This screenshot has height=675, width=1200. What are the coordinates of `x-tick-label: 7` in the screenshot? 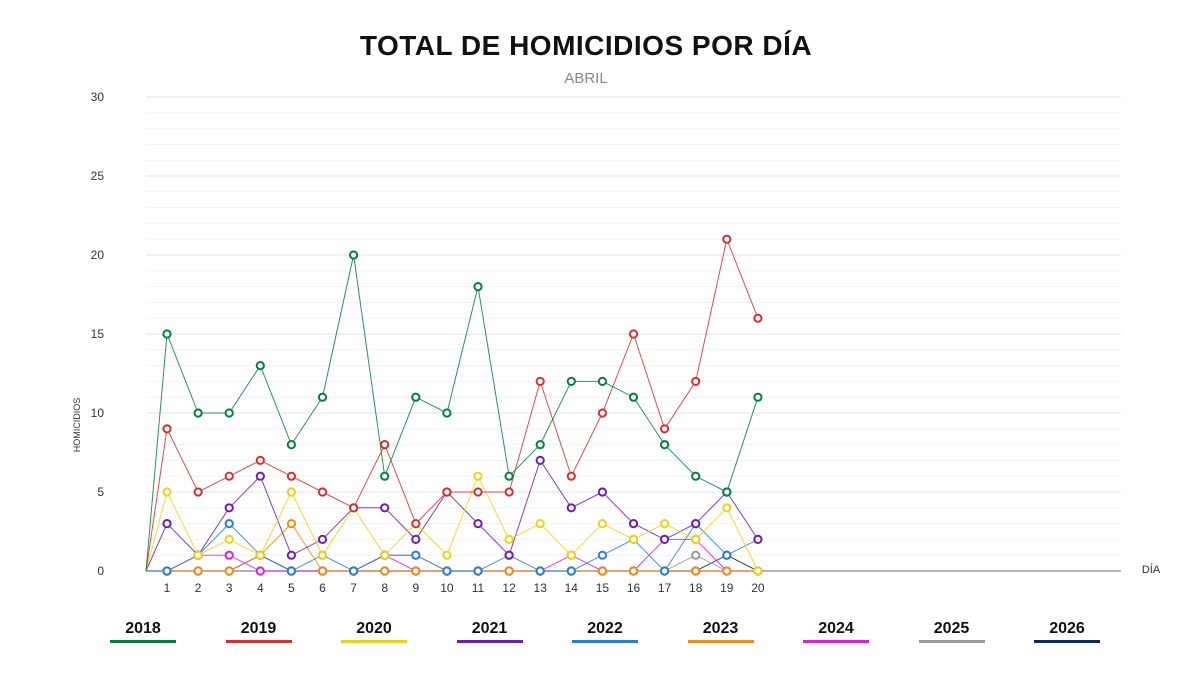 It's located at (353, 588).